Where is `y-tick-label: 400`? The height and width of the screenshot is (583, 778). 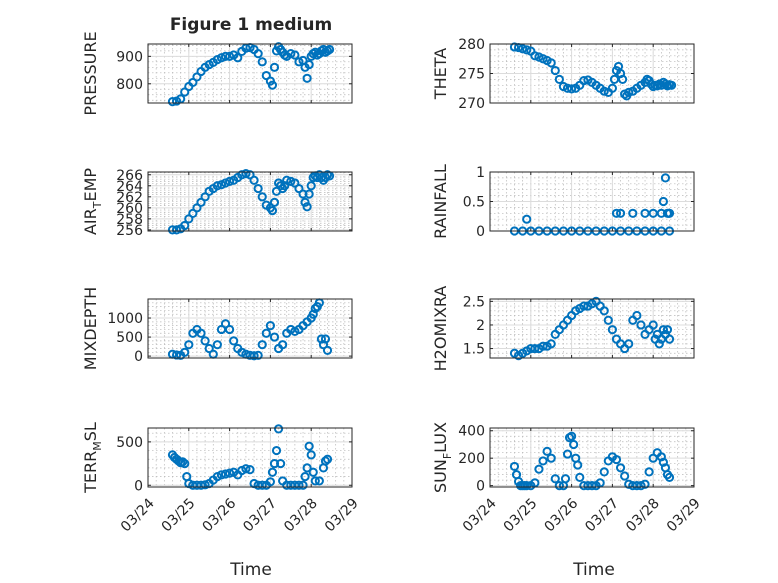 y-tick-label: 400 is located at coordinates (471, 432).